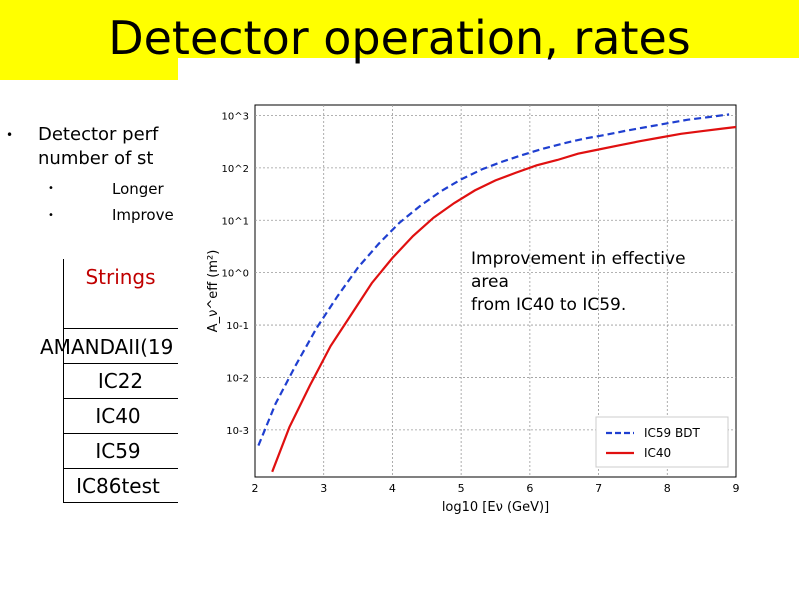  I want to click on title-highlight-right, so click(488, 29).